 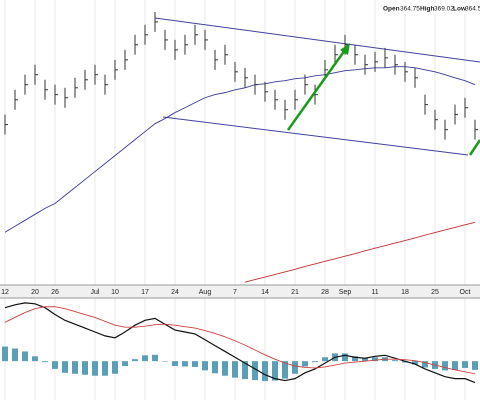 What do you see at coordinates (345, 292) in the screenshot?
I see `x-tick-label: Sep` at bounding box center [345, 292].